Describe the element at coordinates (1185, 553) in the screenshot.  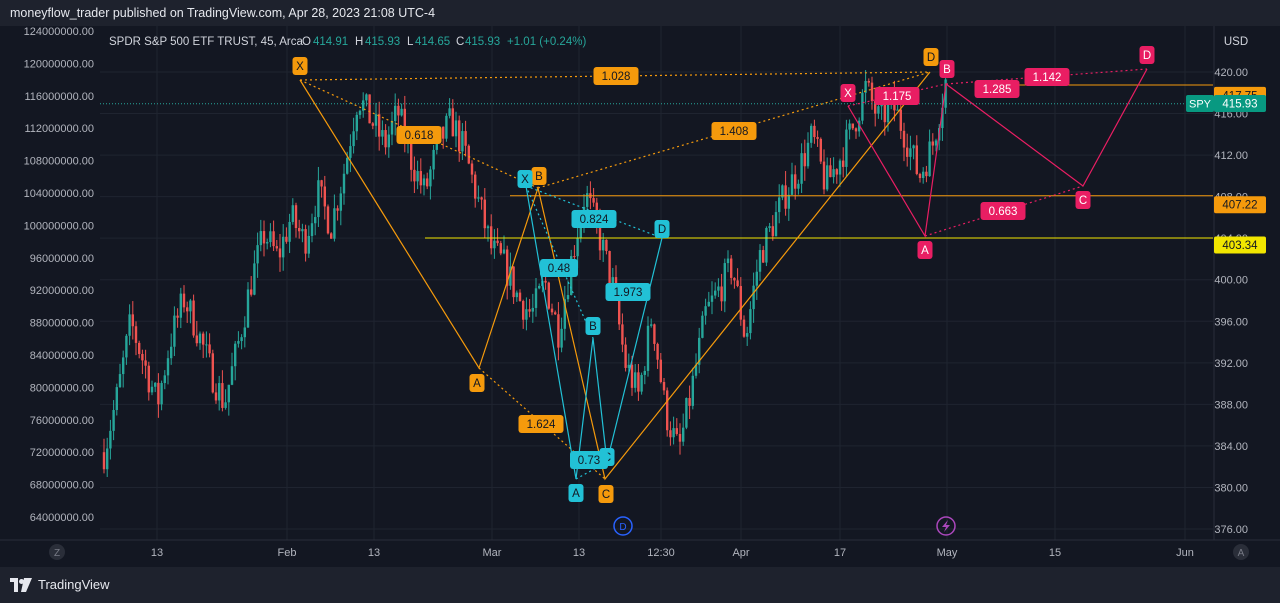
I see `time-tick-label: Jun` at that location.